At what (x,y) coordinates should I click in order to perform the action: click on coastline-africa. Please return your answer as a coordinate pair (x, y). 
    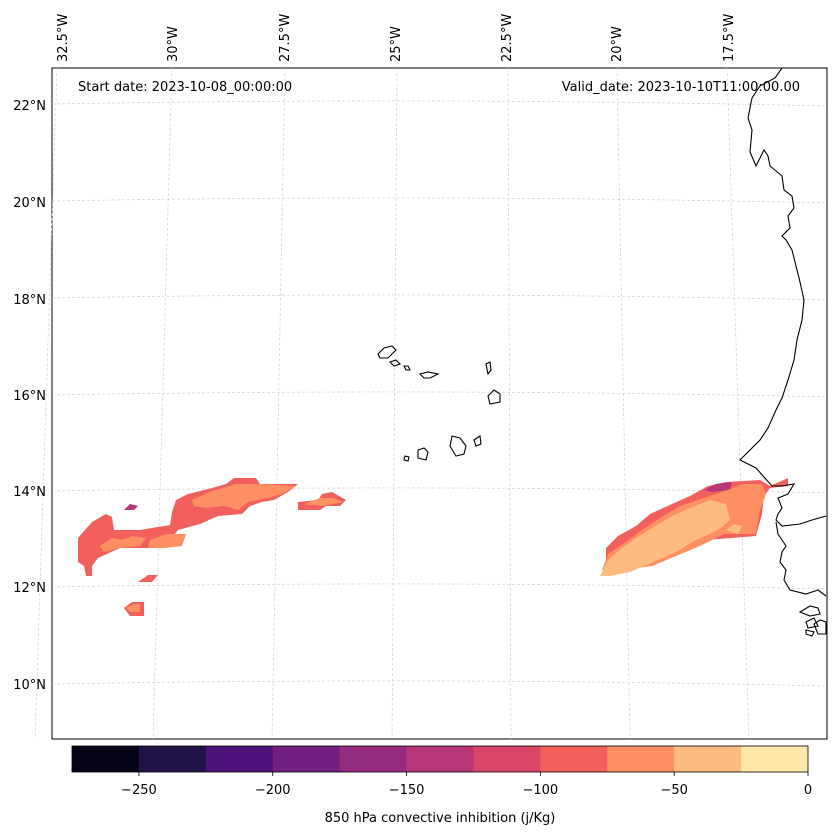
    Looking at the image, I should click on (783, 332).